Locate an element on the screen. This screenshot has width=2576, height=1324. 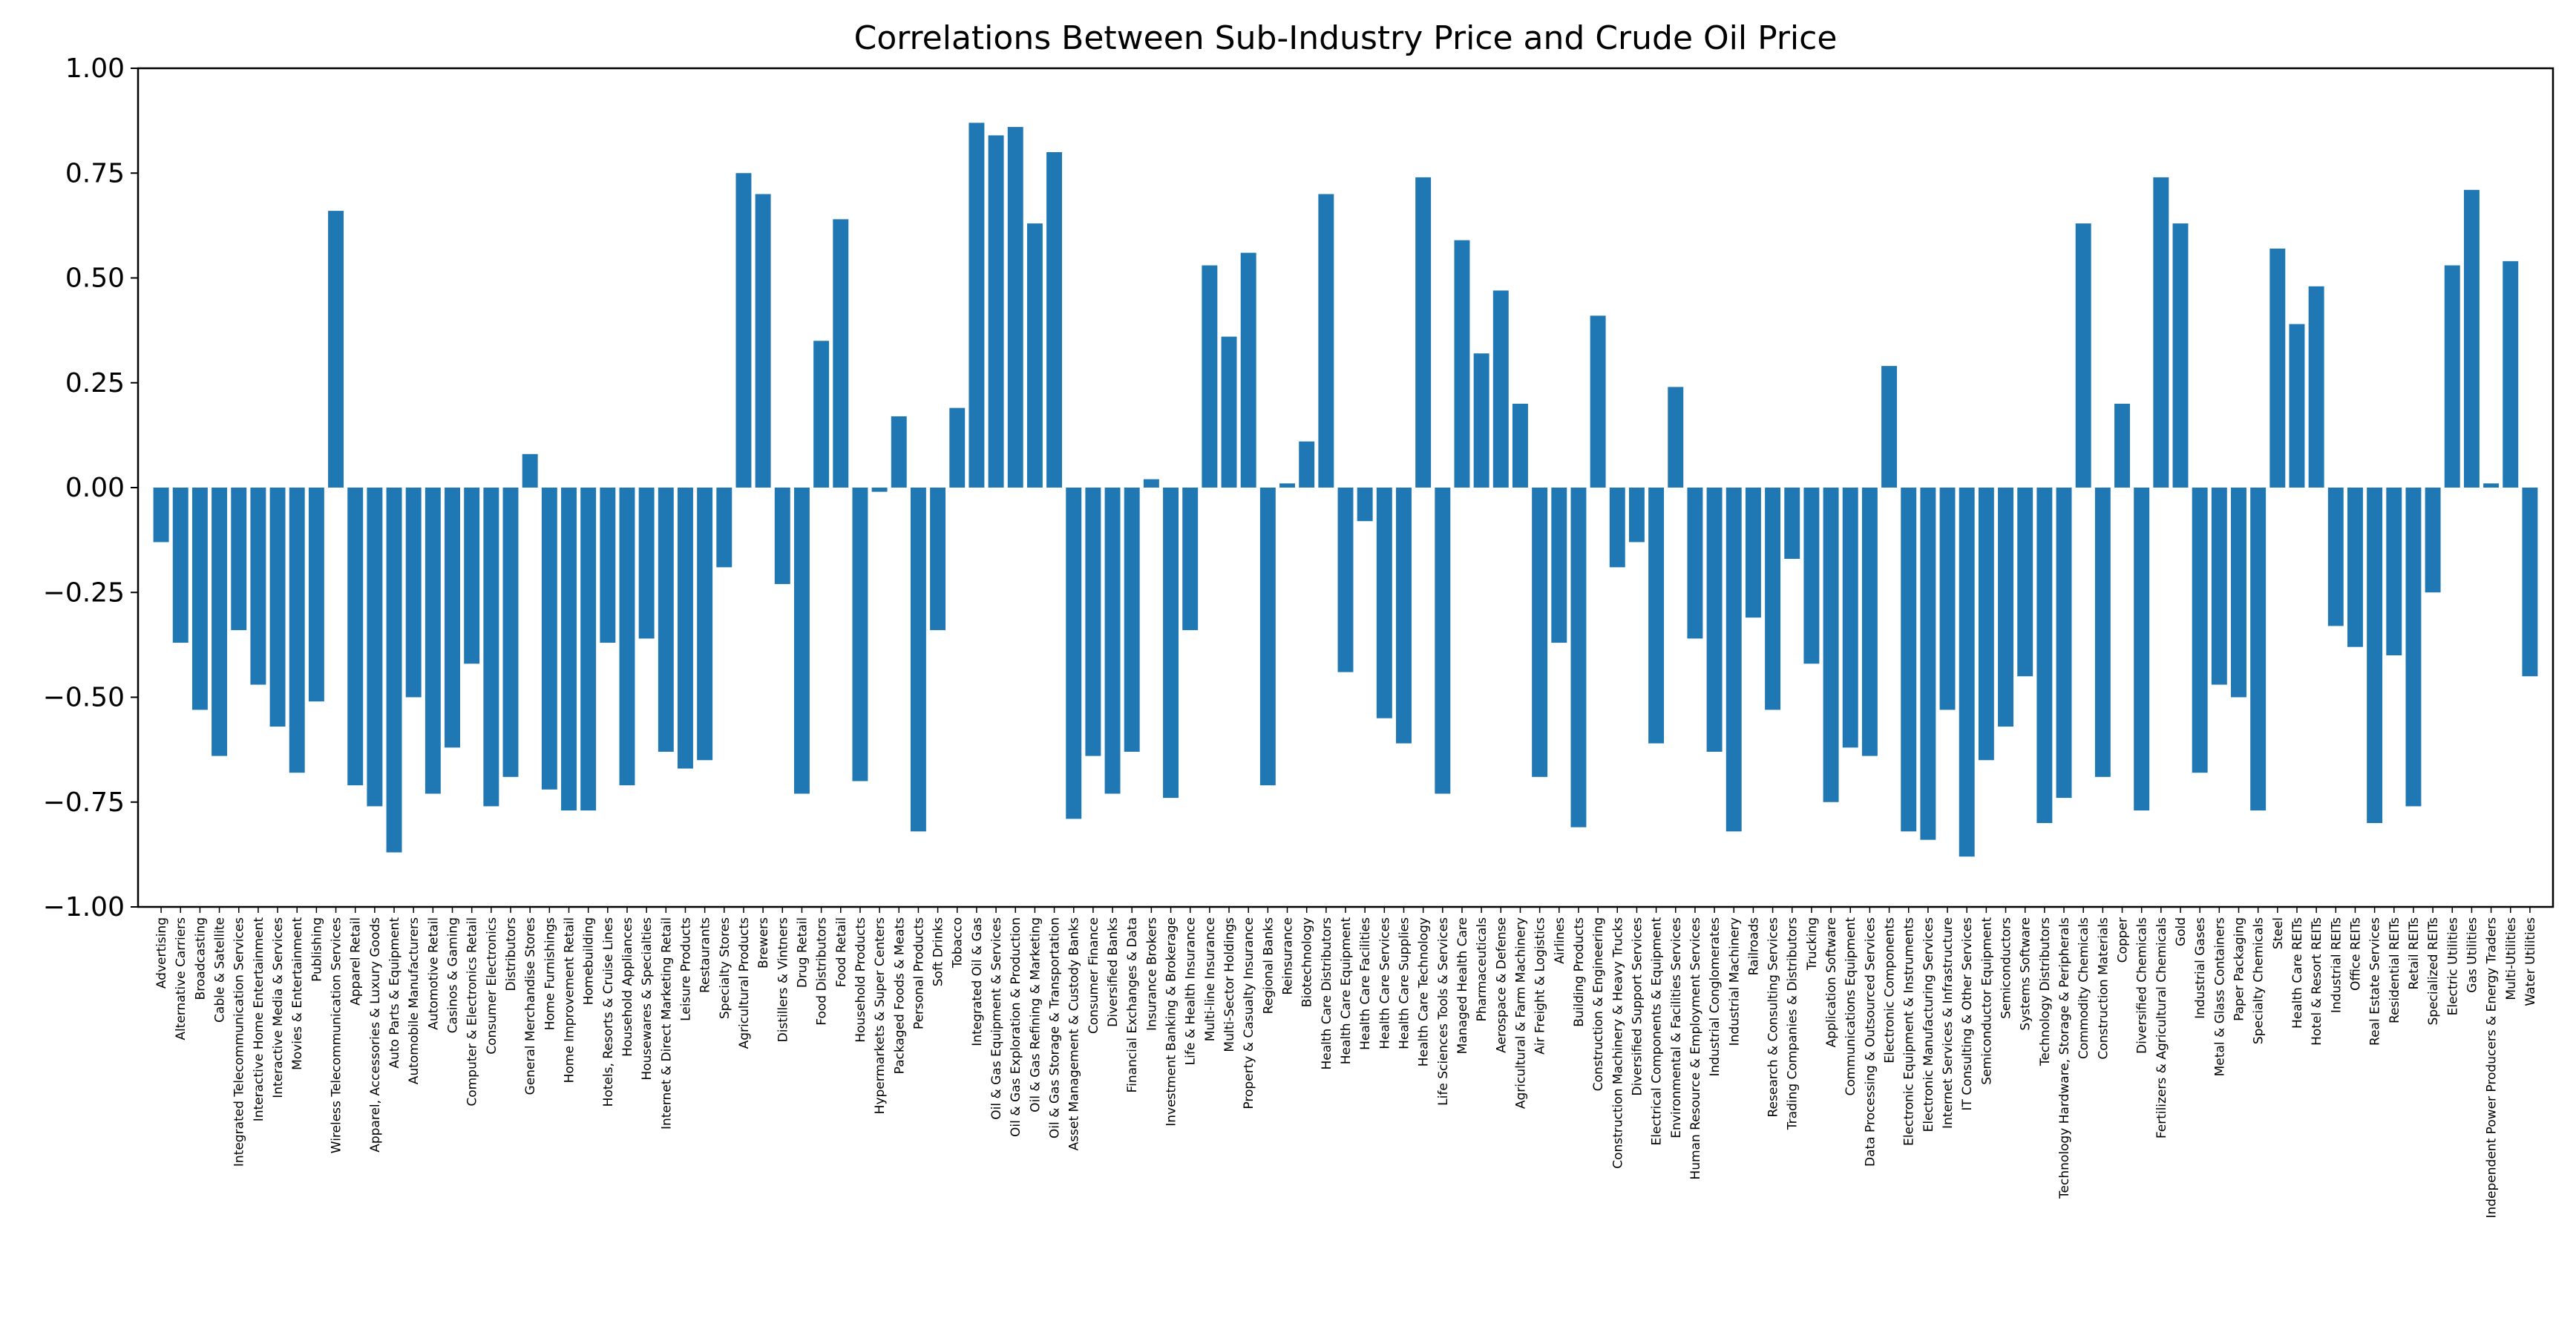
x-tick-label: Gold is located at coordinates (2181, 932).